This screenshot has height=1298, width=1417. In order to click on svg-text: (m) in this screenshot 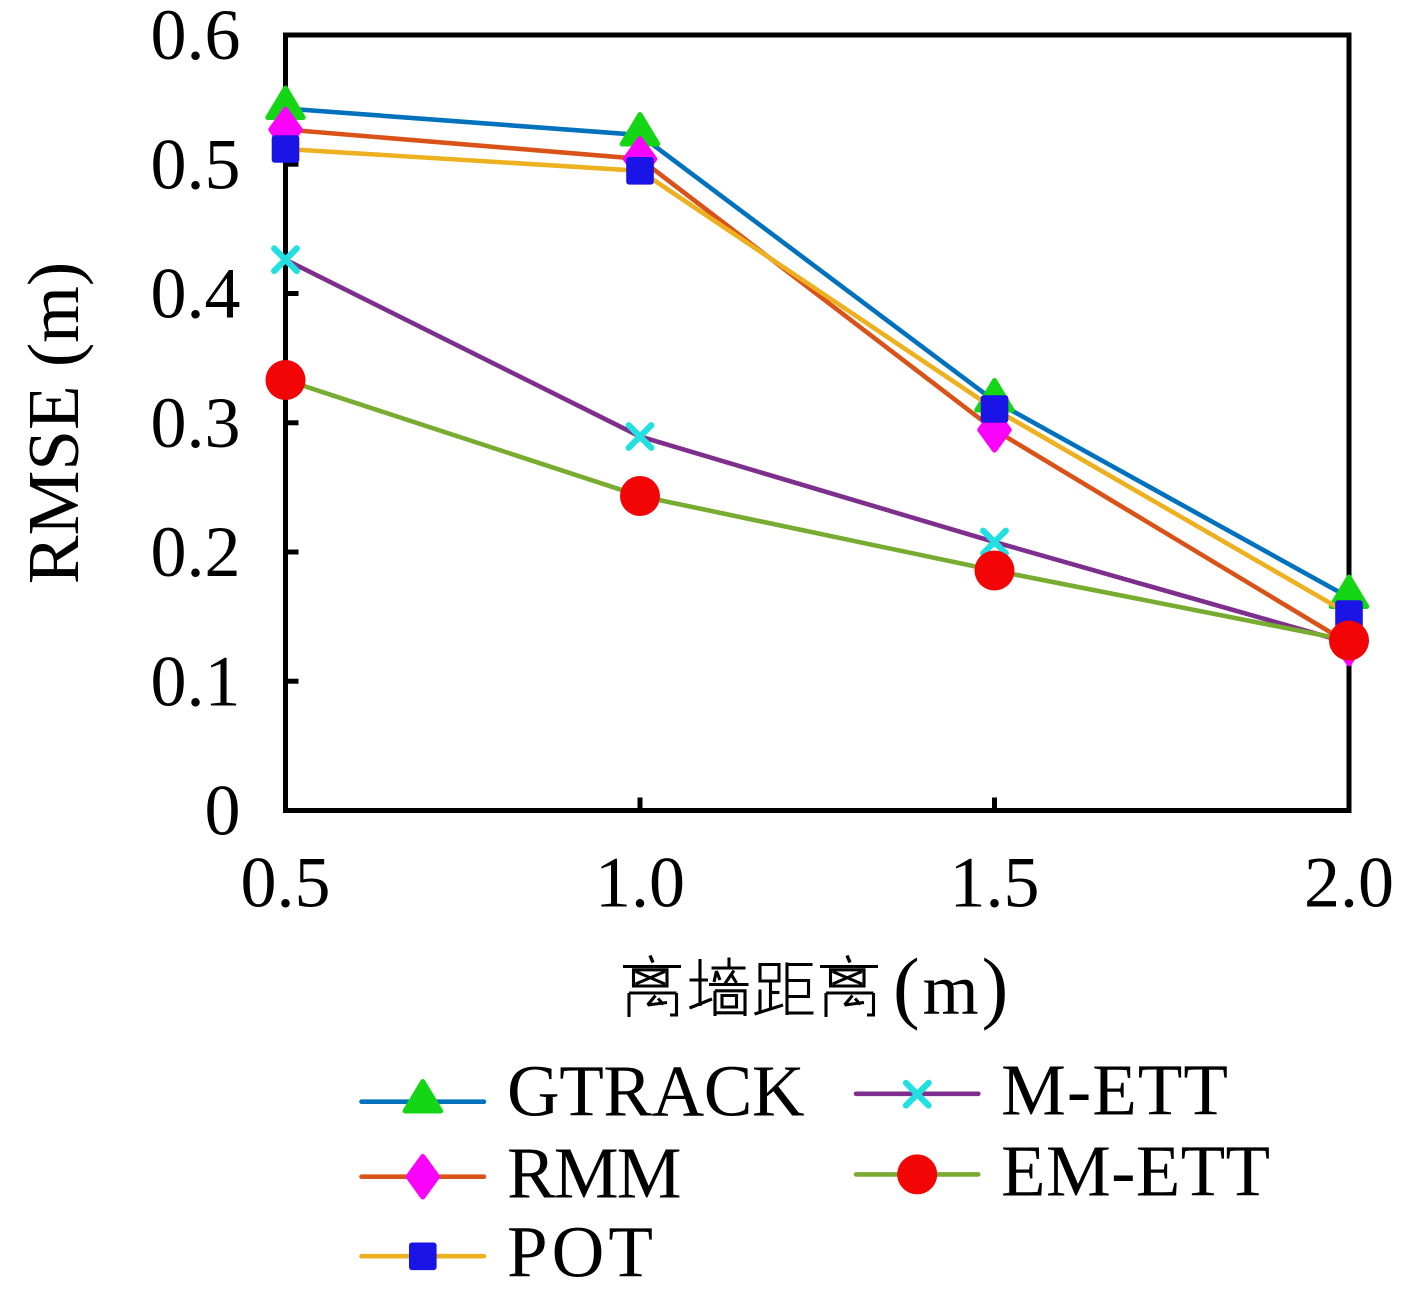, I will do `click(952, 988)`.